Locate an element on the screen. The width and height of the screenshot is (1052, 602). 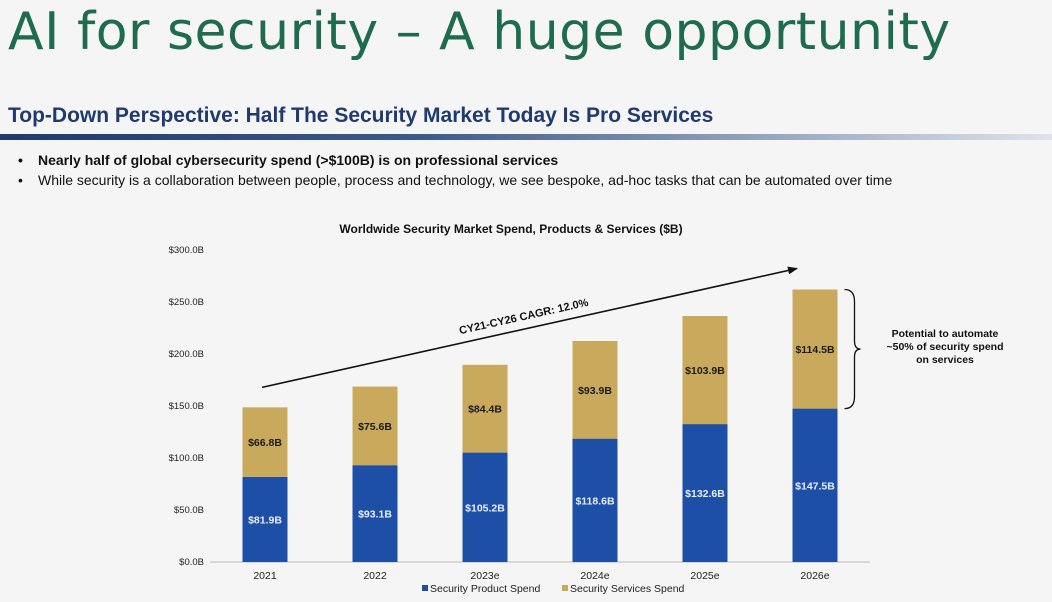
x-tick-label: 2023e is located at coordinates (484, 576).